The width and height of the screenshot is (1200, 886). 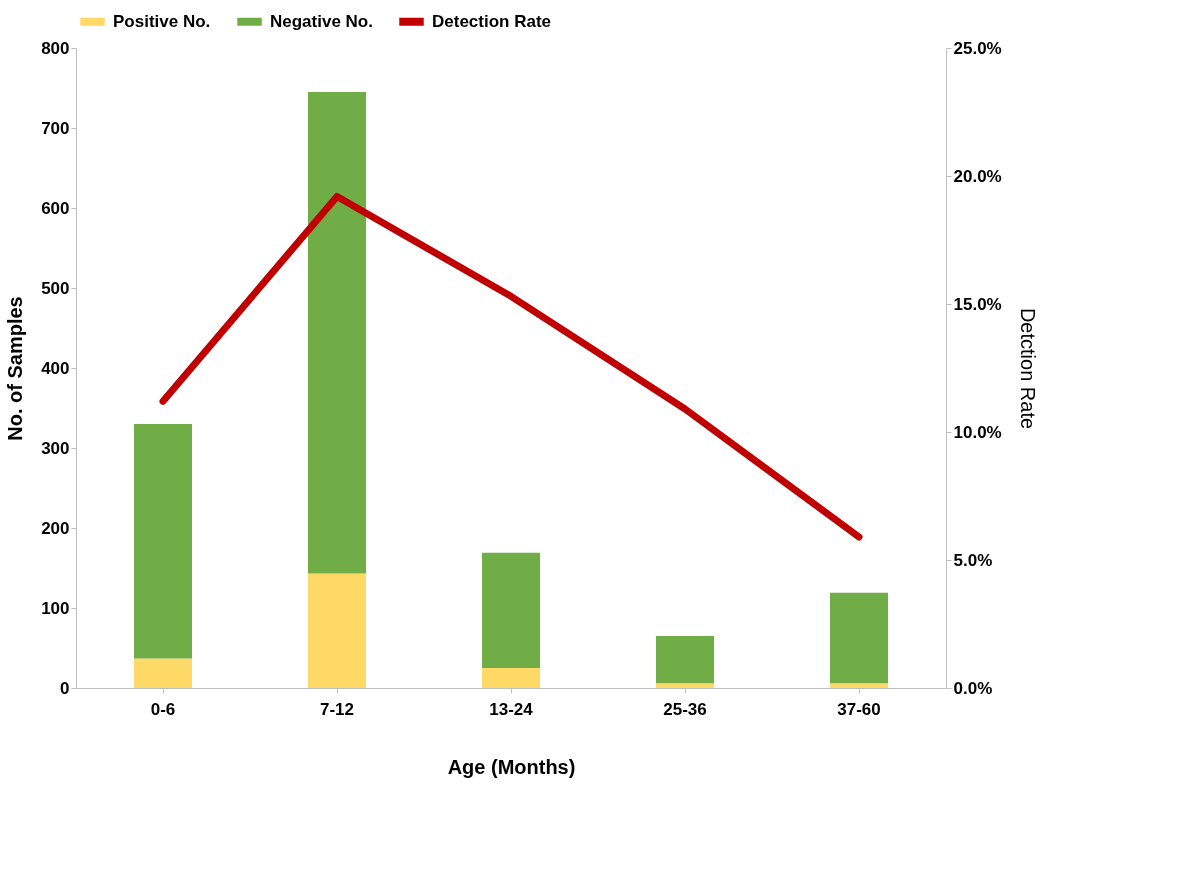 I want to click on legend-label: Positive No., so click(x=162, y=21).